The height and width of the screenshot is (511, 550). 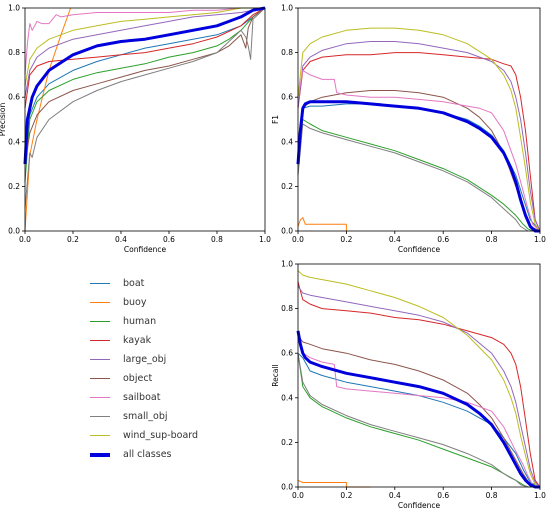 I want to click on f1-x-axis-label: Confidence, so click(x=419, y=249).